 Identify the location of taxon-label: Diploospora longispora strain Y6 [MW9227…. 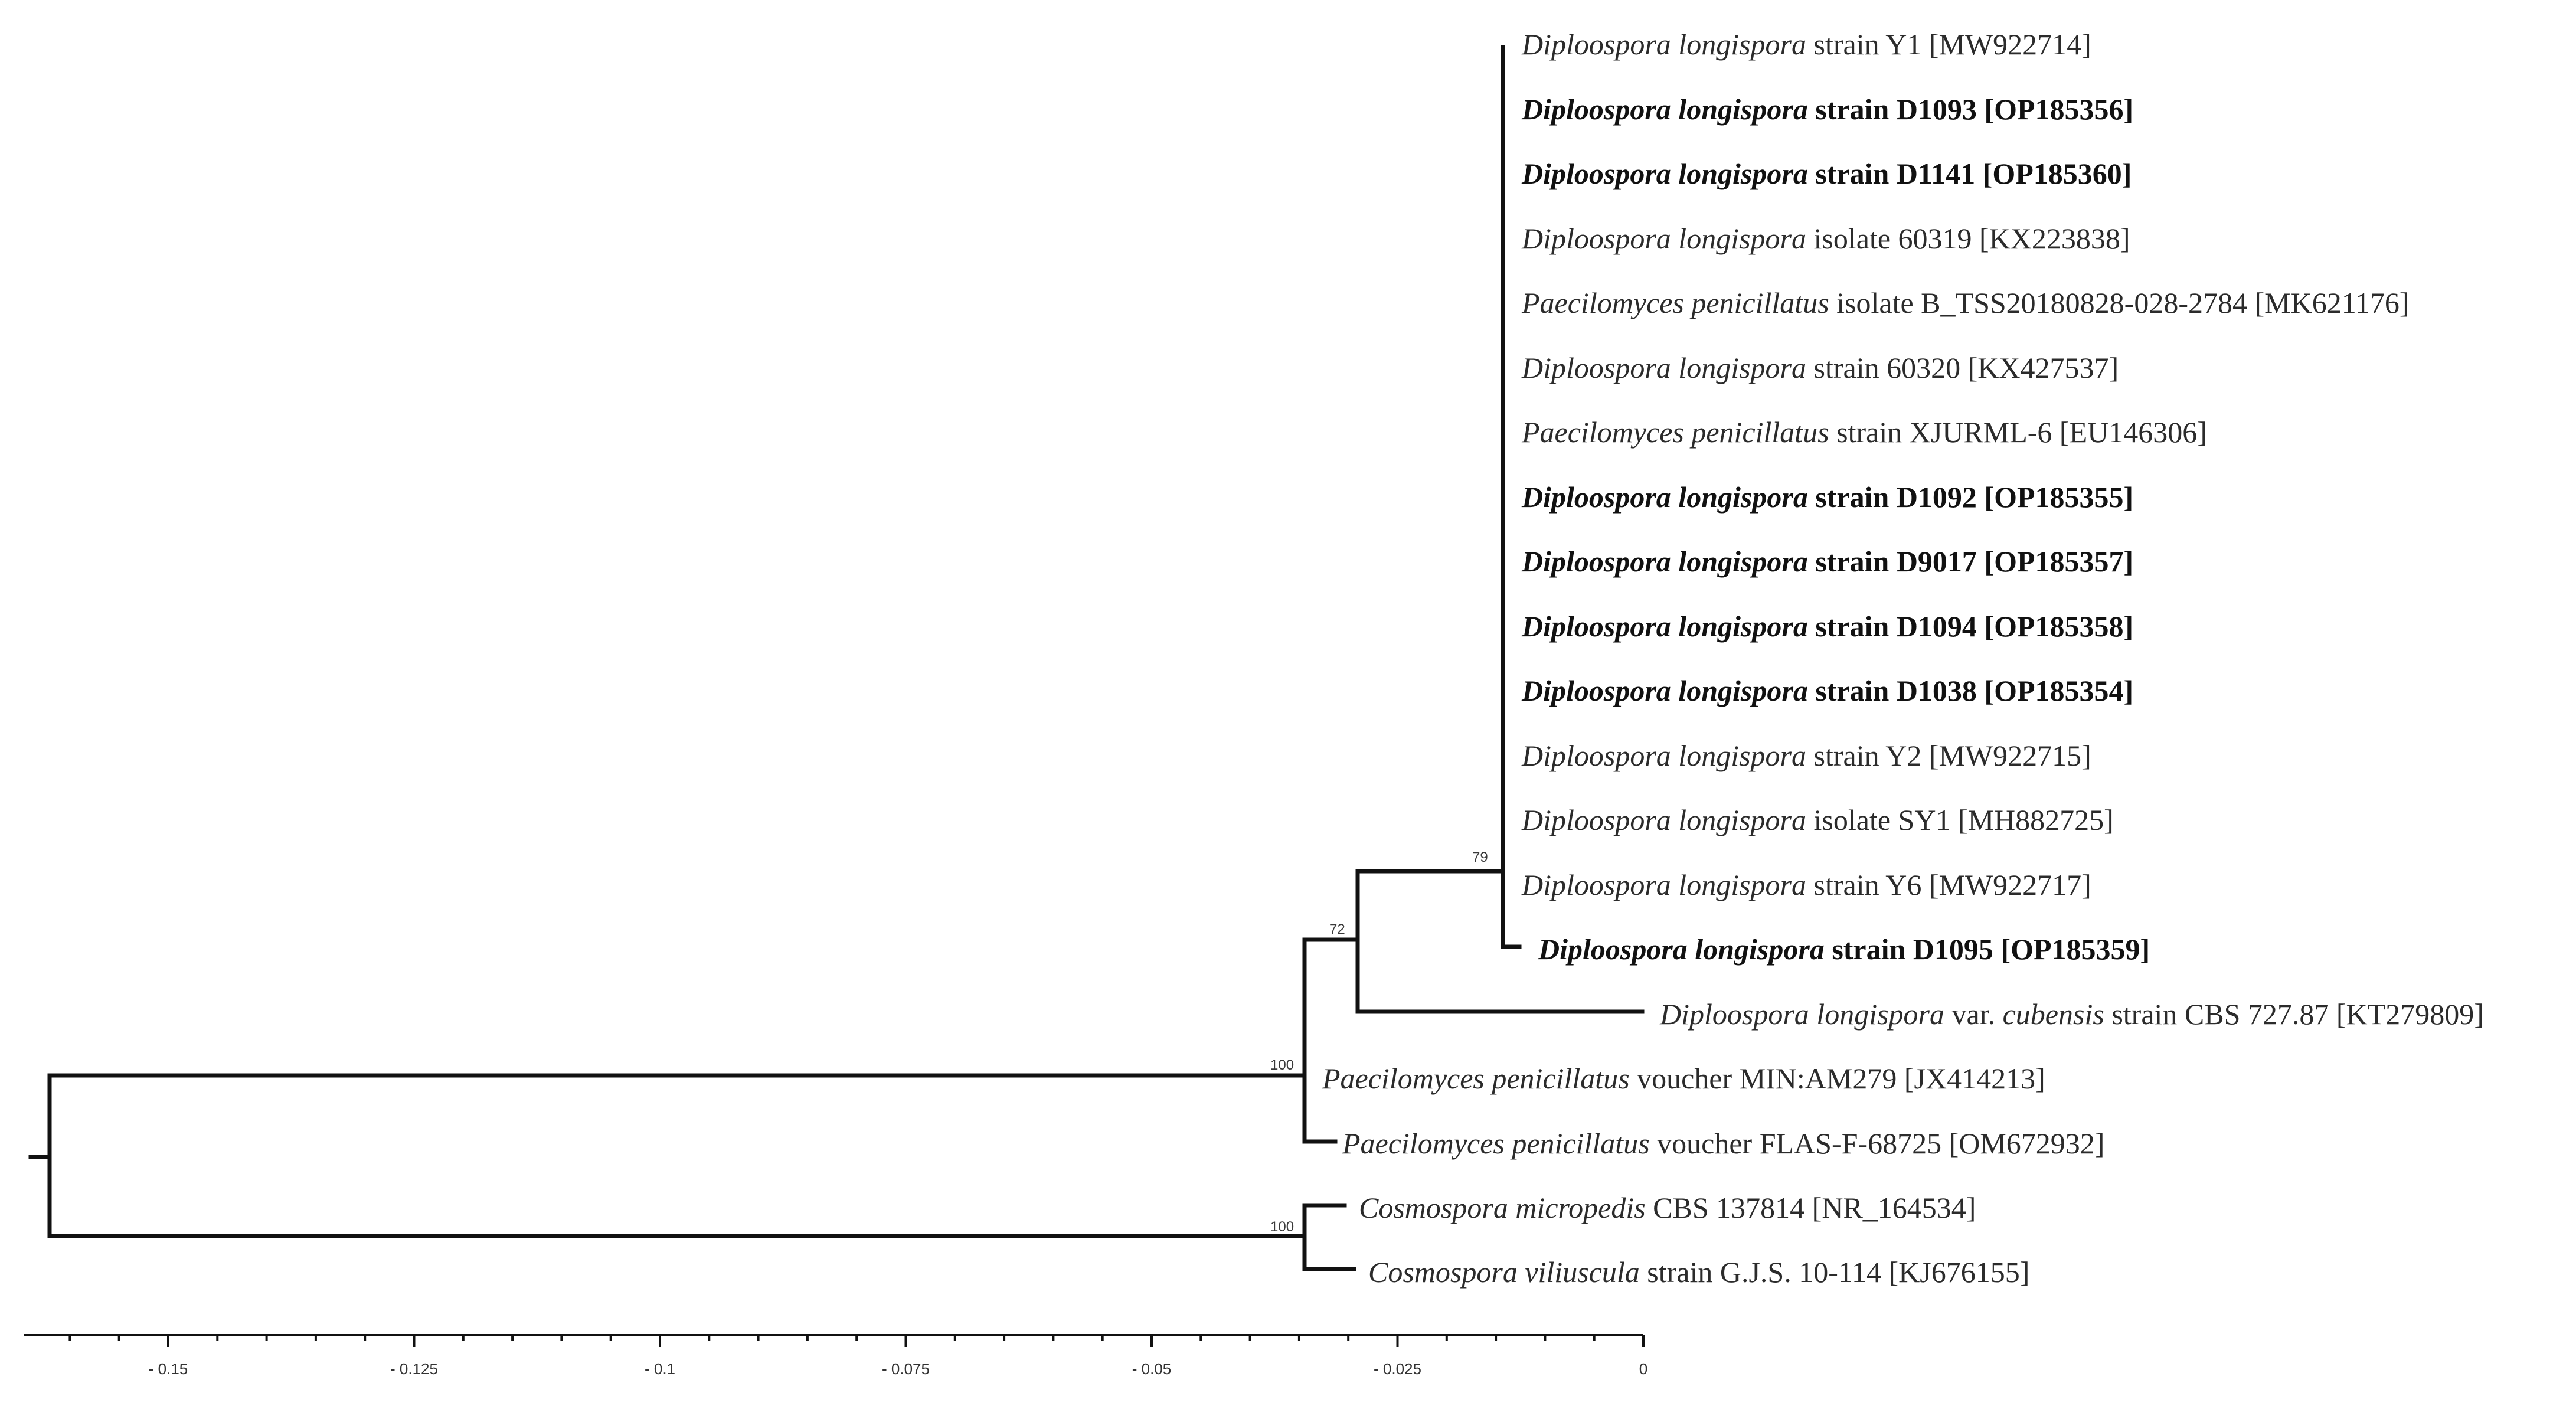
(1806, 884).